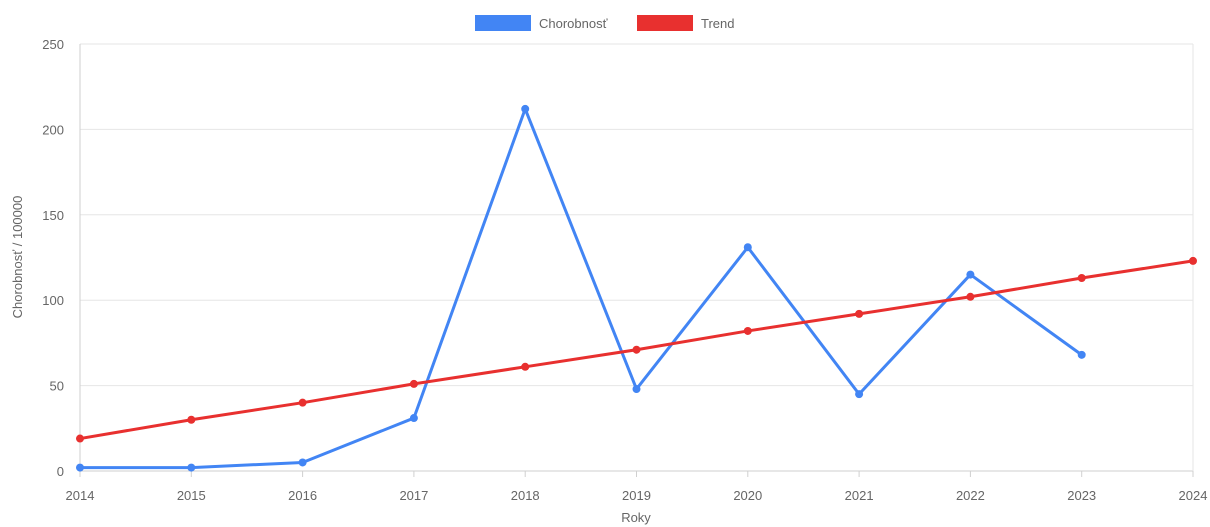 The width and height of the screenshot is (1210, 527). Describe the element at coordinates (665, 23) in the screenshot. I see `legend-swatch-trend` at that location.